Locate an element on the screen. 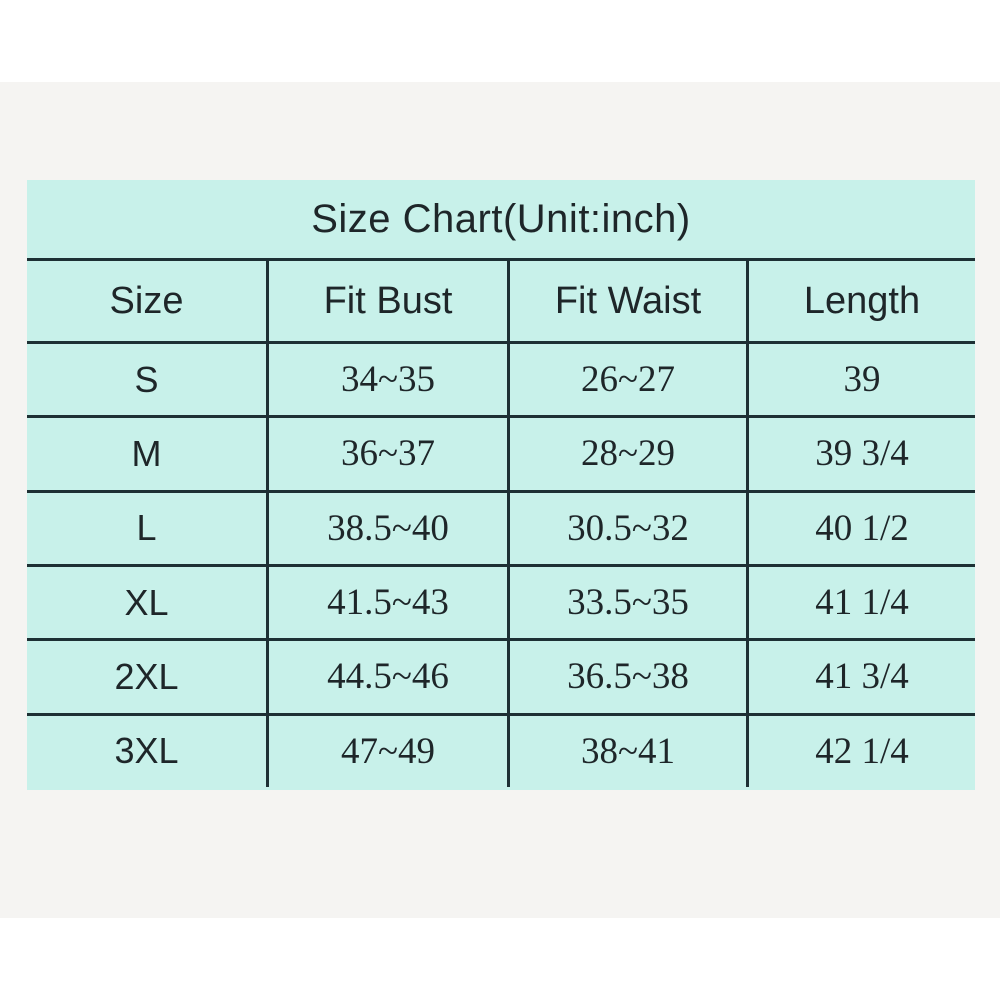 The image size is (1000, 1000). row-l-fit-waist: 30.5~32 is located at coordinates (626, 526).